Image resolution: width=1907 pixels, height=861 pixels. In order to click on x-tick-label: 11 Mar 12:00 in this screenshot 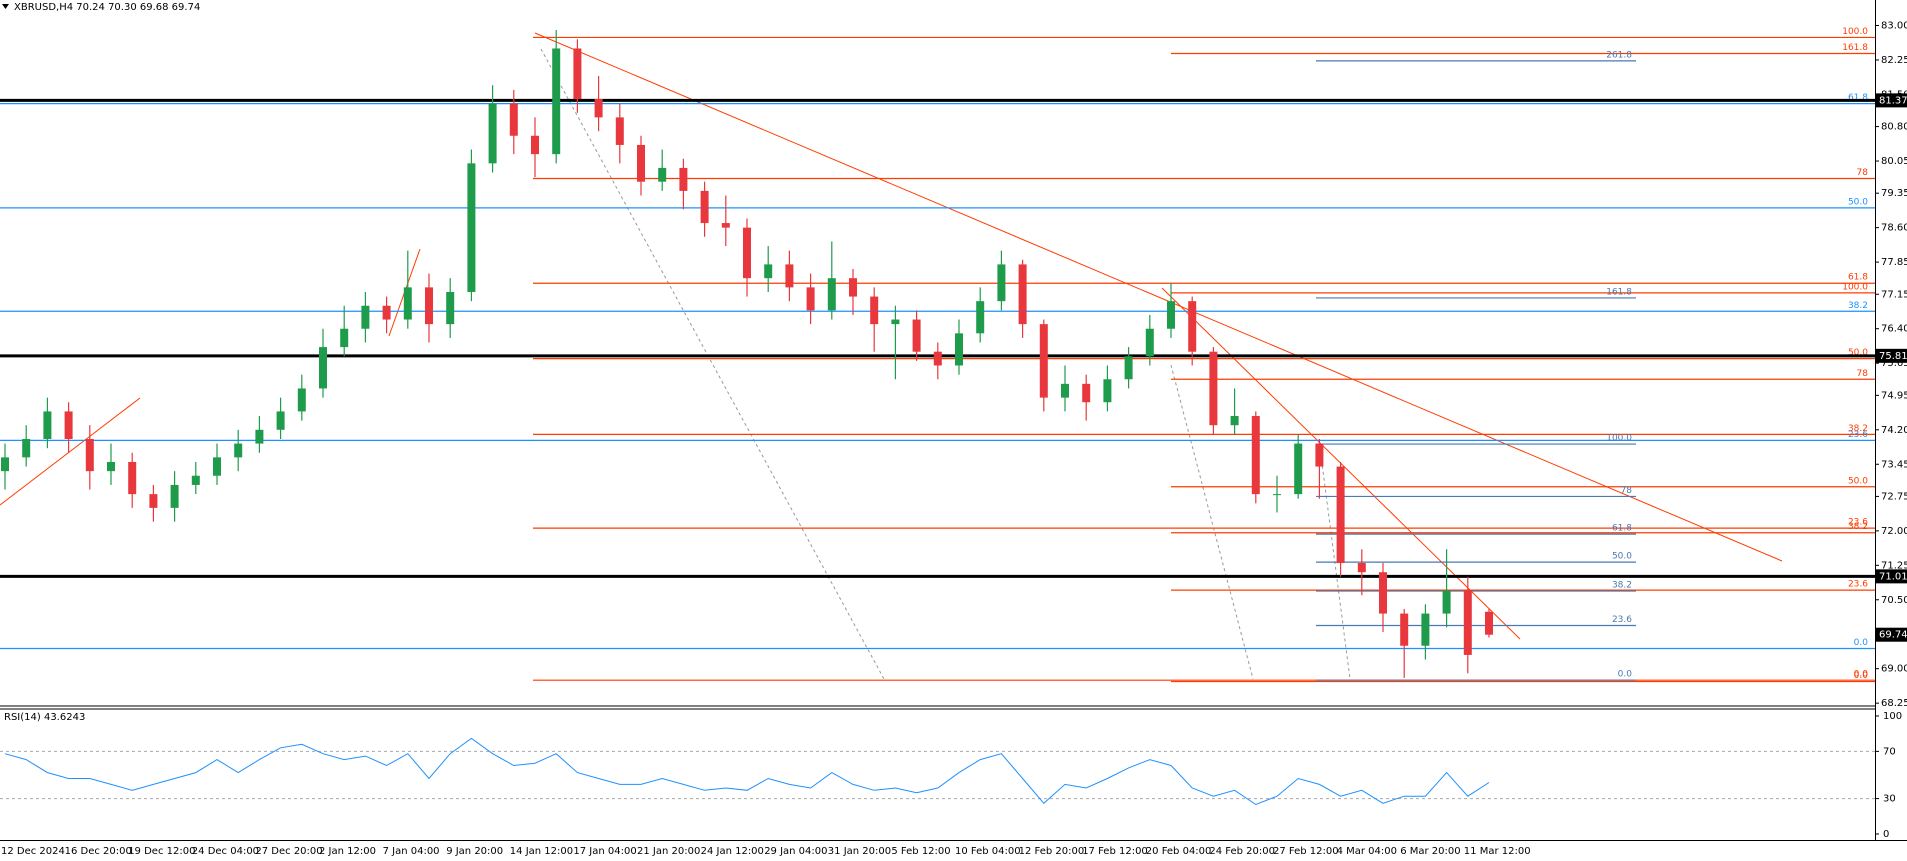, I will do `click(1497, 851)`.